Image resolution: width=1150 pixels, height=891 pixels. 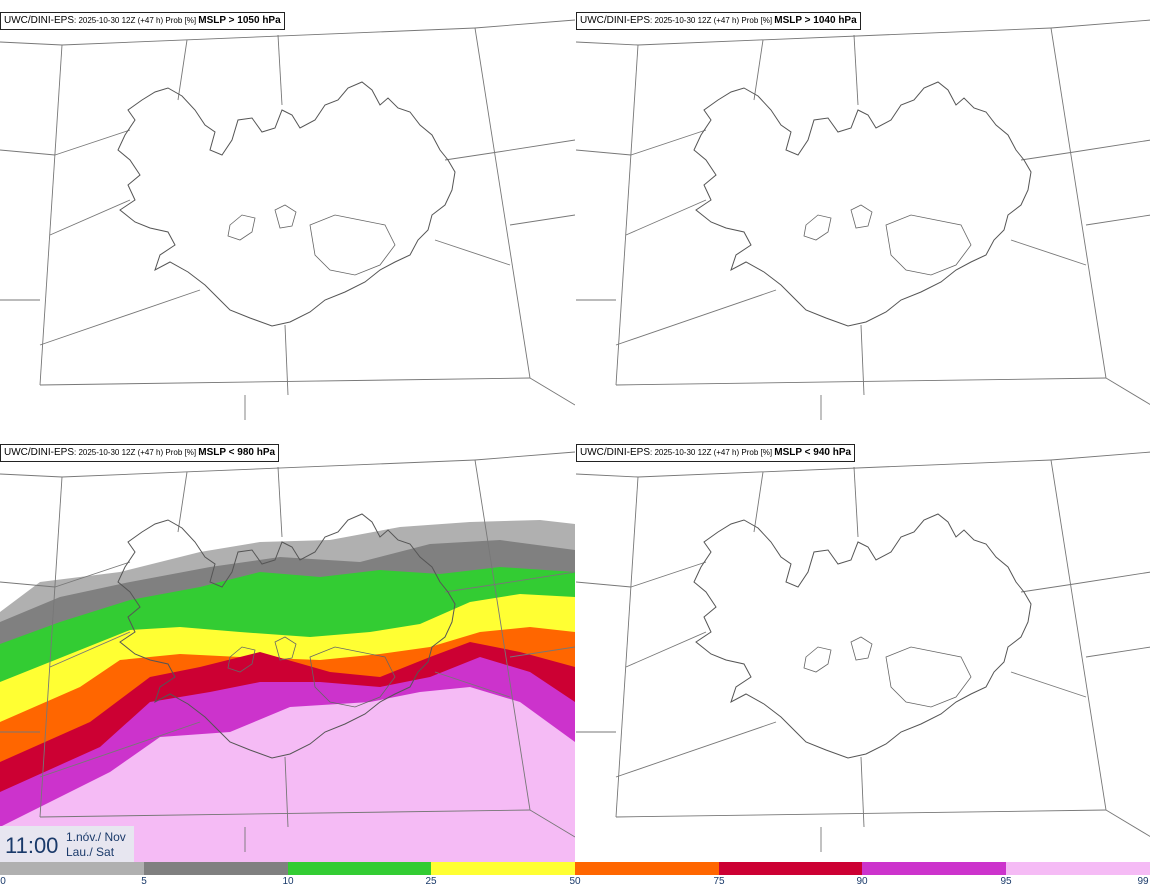 What do you see at coordinates (431, 881) in the screenshot?
I see `colorbar-tick-label: 25` at bounding box center [431, 881].